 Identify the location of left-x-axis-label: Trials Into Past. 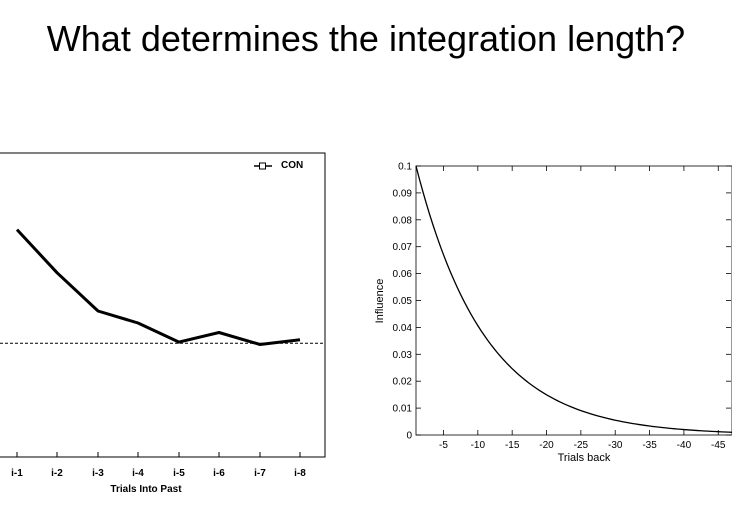
(146, 489).